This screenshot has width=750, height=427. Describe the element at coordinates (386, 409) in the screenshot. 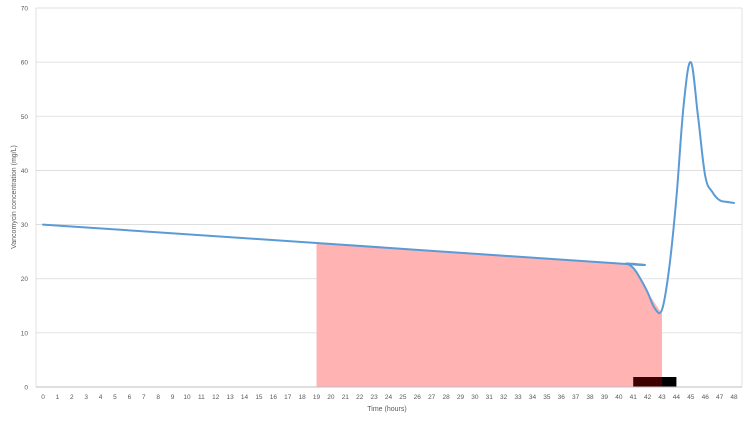

I see `x-axis-label: Time (hours)` at that location.